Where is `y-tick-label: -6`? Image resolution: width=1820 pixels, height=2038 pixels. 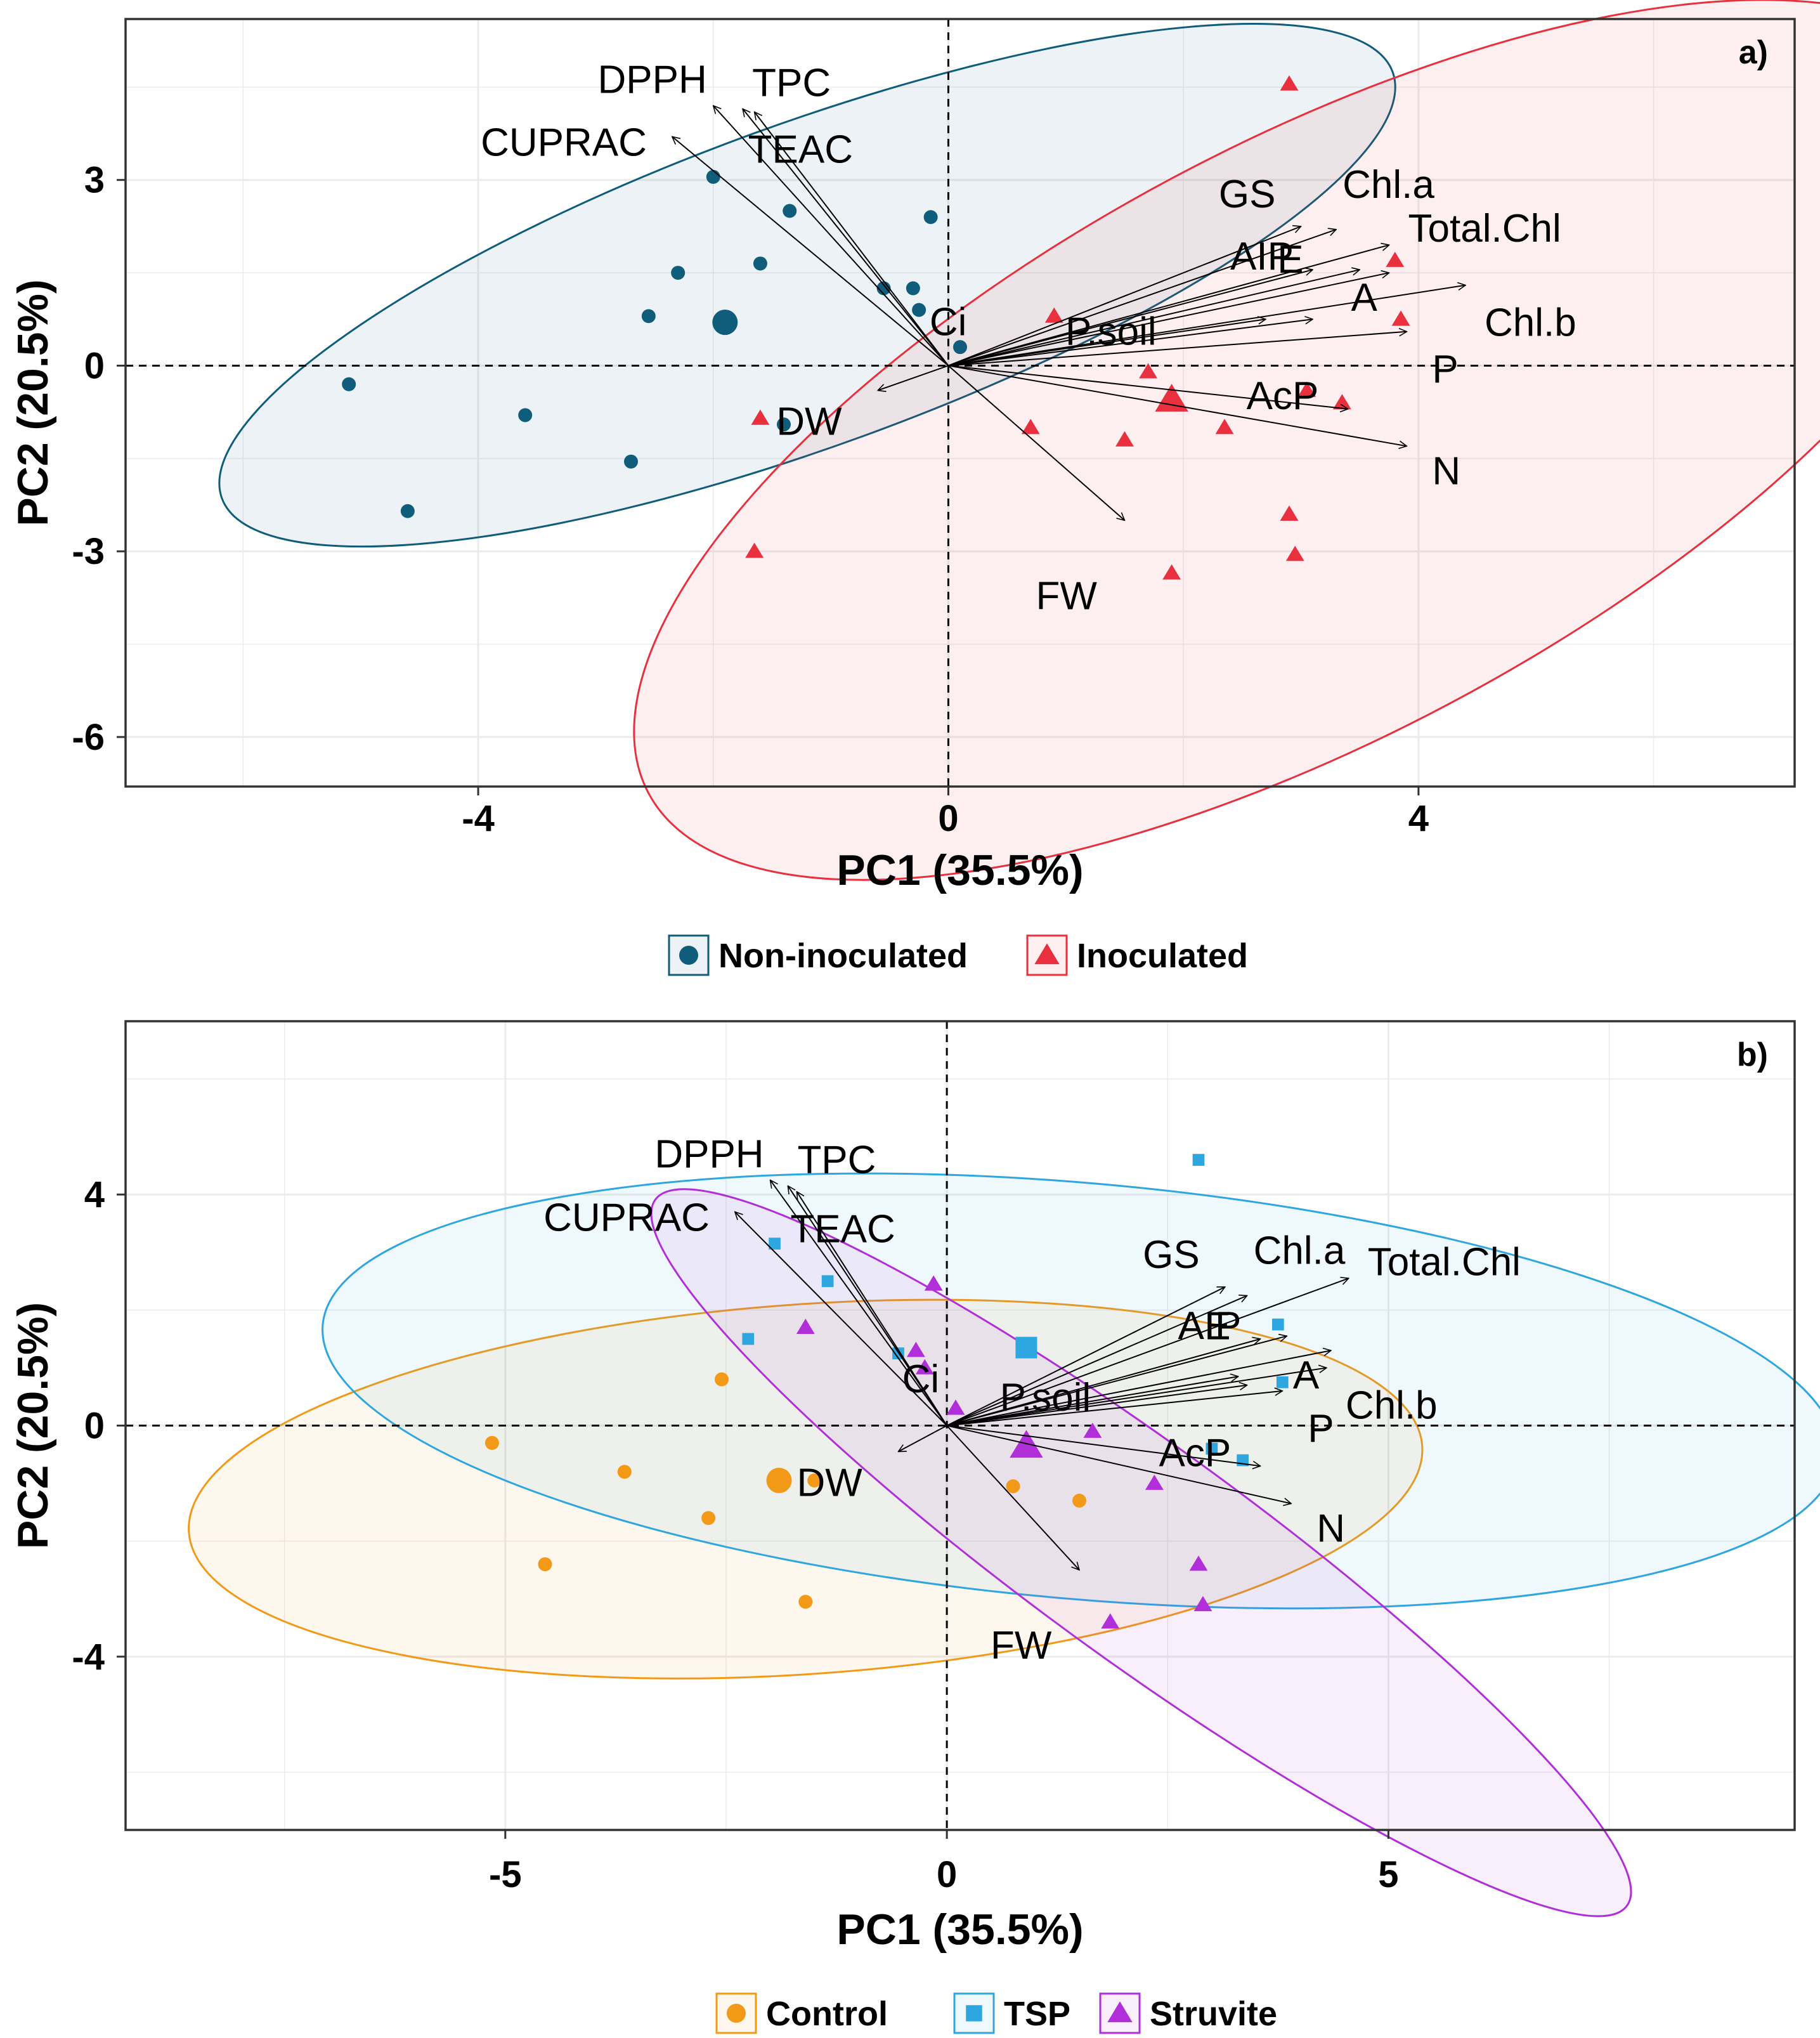
y-tick-label: -6 is located at coordinates (88, 737).